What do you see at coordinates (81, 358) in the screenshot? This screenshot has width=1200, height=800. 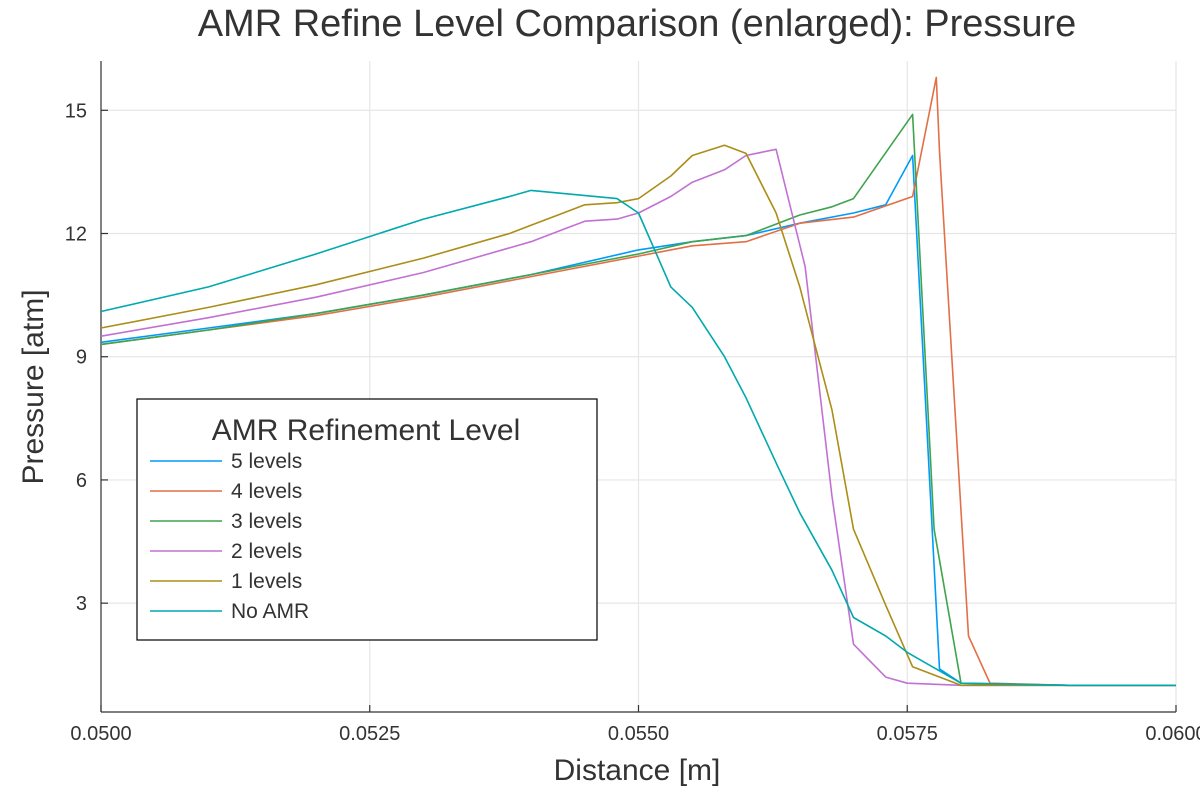 I see `y-tick-label: 9` at bounding box center [81, 358].